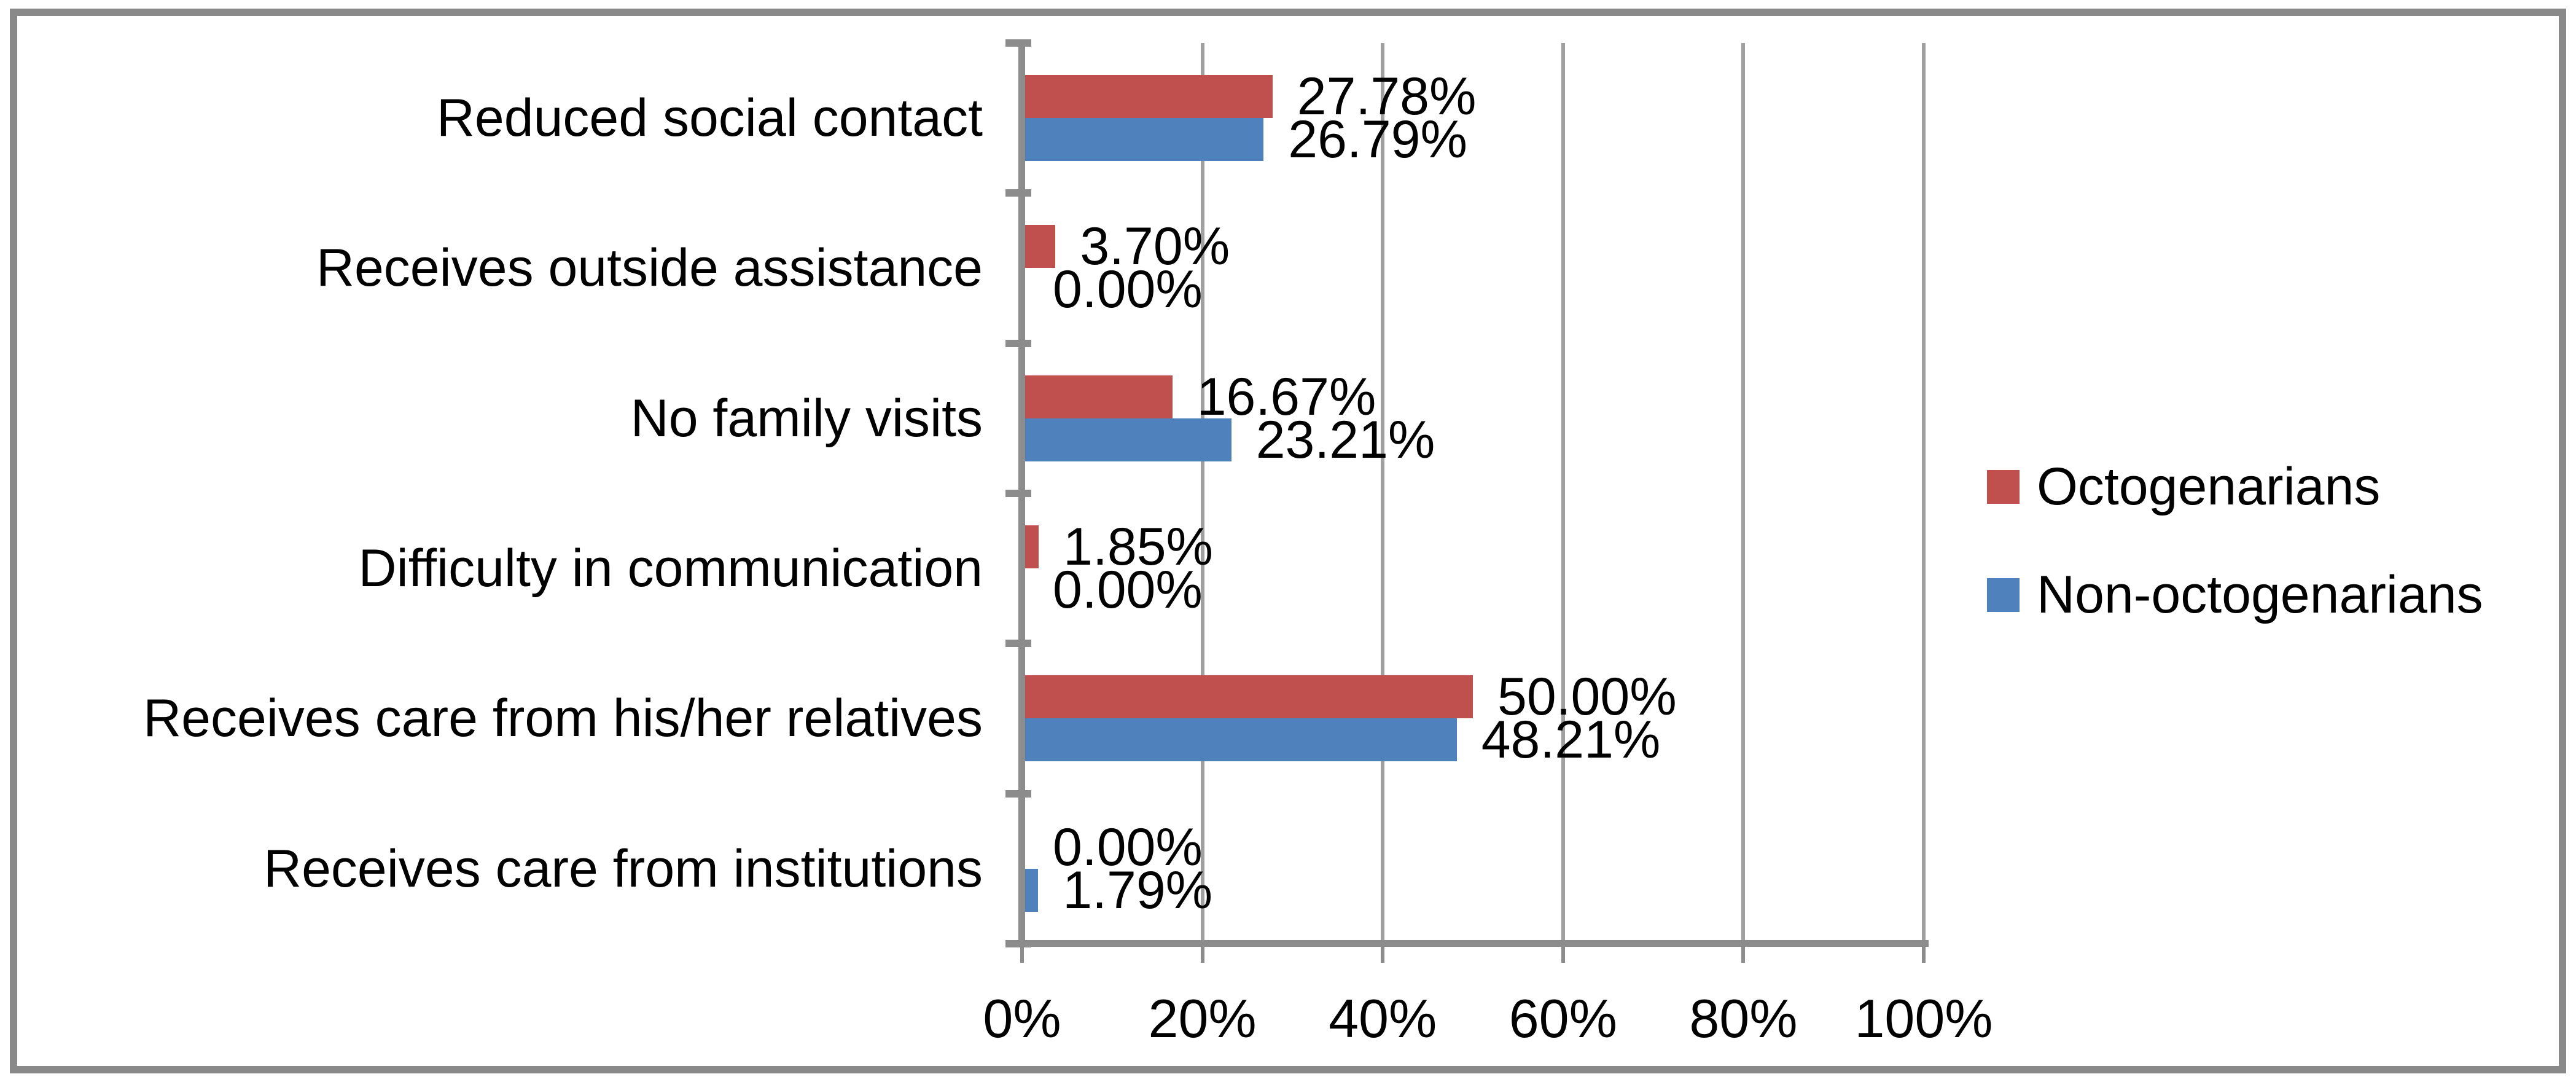 This screenshot has height=1082, width=2576. I want to click on x-axis-tick-60%, so click(1563, 955).